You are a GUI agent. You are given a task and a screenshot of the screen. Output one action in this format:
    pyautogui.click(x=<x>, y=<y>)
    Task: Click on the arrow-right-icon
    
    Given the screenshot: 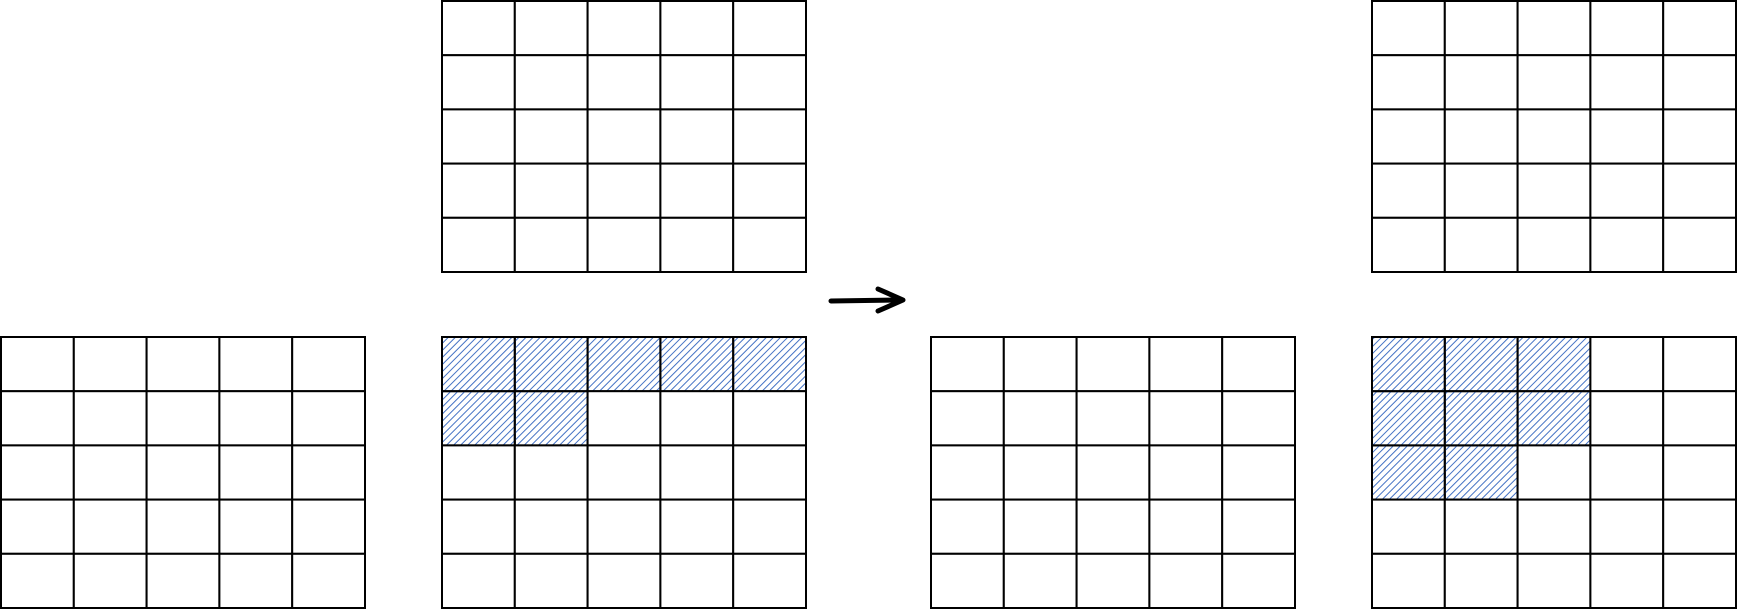 What is the action you would take?
    pyautogui.click(x=867, y=300)
    